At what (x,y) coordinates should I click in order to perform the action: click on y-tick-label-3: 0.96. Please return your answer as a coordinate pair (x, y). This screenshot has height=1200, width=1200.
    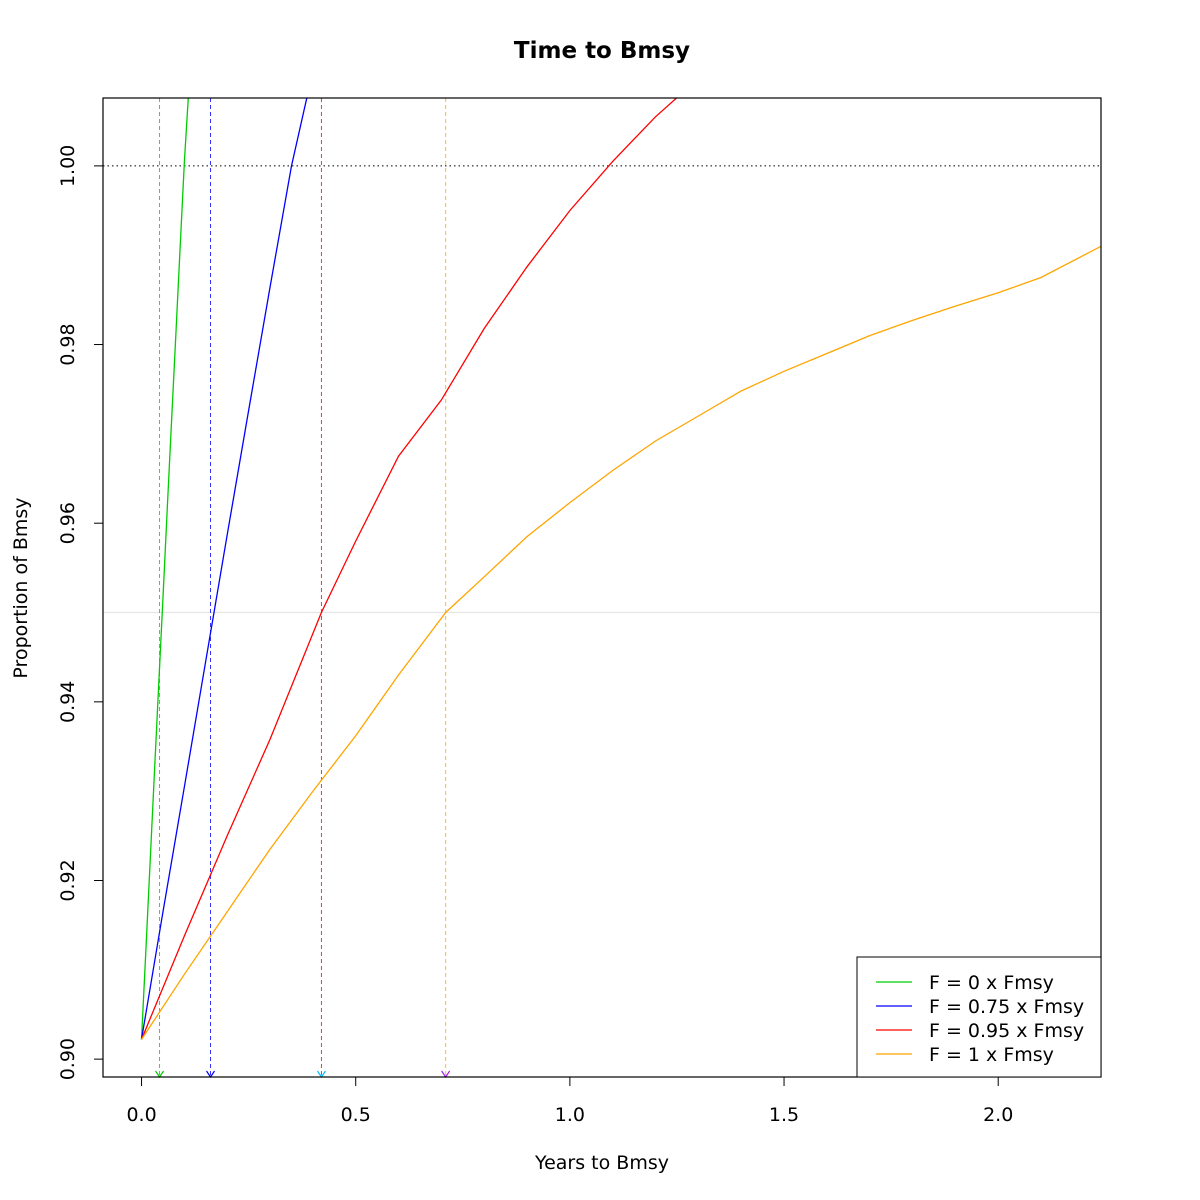
    Looking at the image, I should click on (68, 523).